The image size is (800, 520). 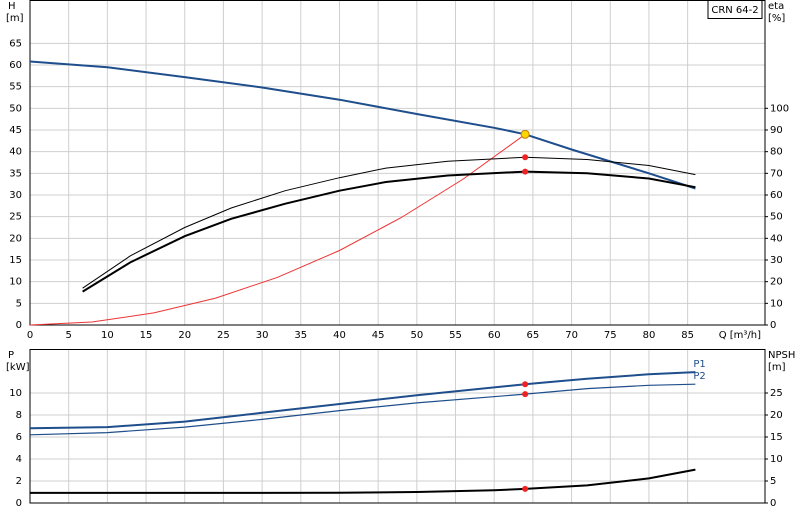 What do you see at coordinates (12, 6) in the screenshot?
I see `y-axis-title: H` at bounding box center [12, 6].